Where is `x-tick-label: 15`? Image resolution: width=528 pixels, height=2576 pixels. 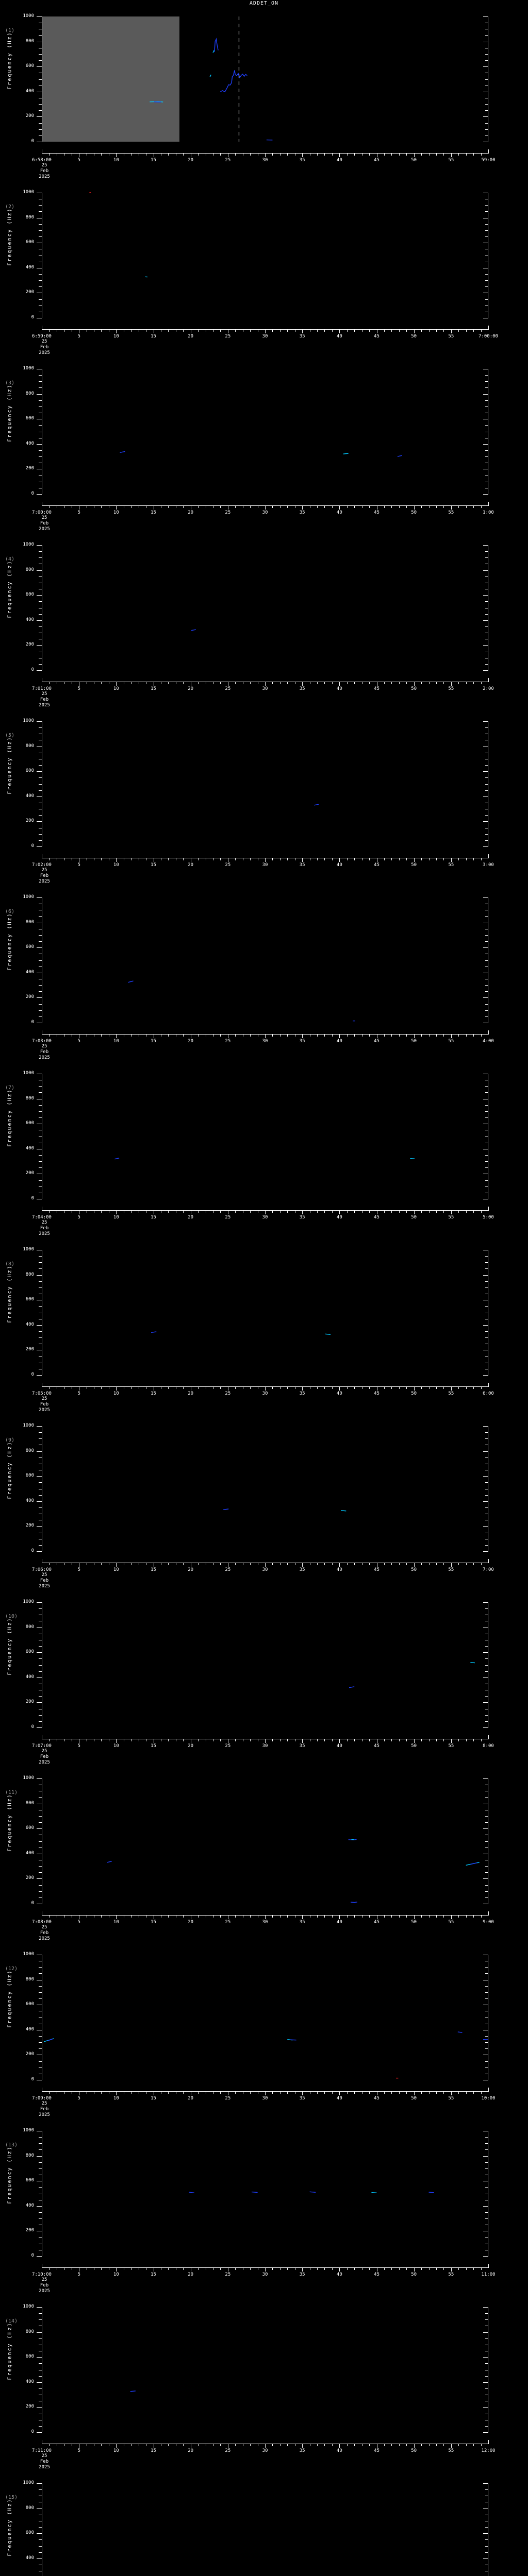 x-tick-label: 15 is located at coordinates (153, 688).